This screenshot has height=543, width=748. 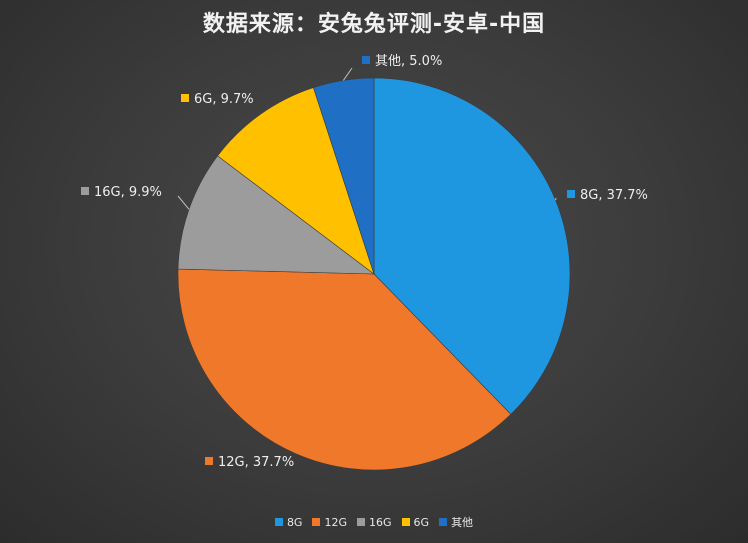 I want to click on data-label-swatch-6G, so click(x=185, y=98).